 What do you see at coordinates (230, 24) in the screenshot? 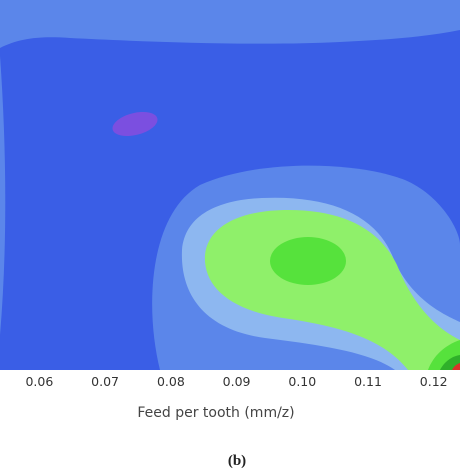
I see `contour-level-3-top-band` at bounding box center [230, 24].